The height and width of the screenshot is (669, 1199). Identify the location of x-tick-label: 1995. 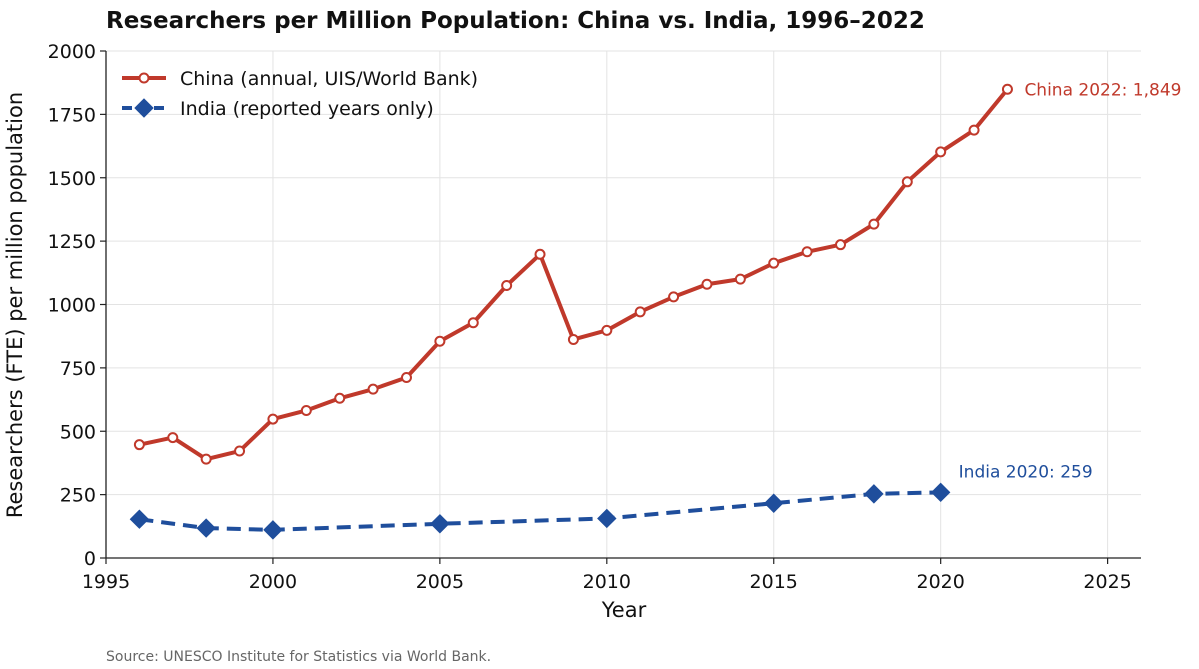
(106, 582).